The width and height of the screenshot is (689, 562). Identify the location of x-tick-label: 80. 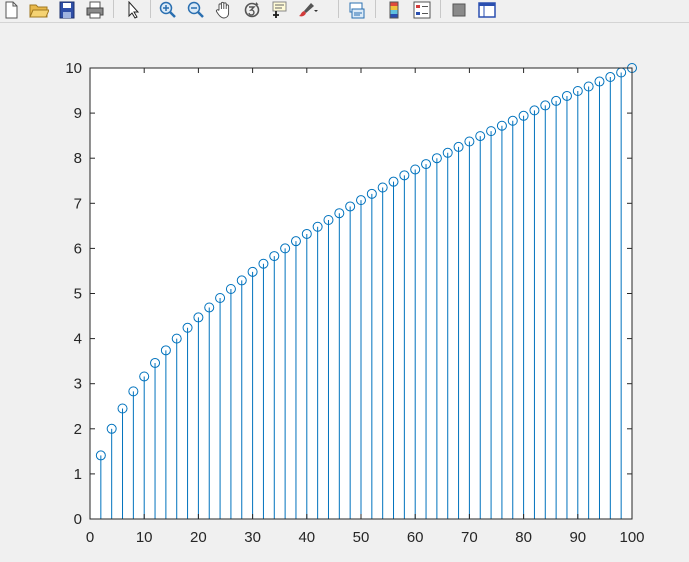
(523, 537).